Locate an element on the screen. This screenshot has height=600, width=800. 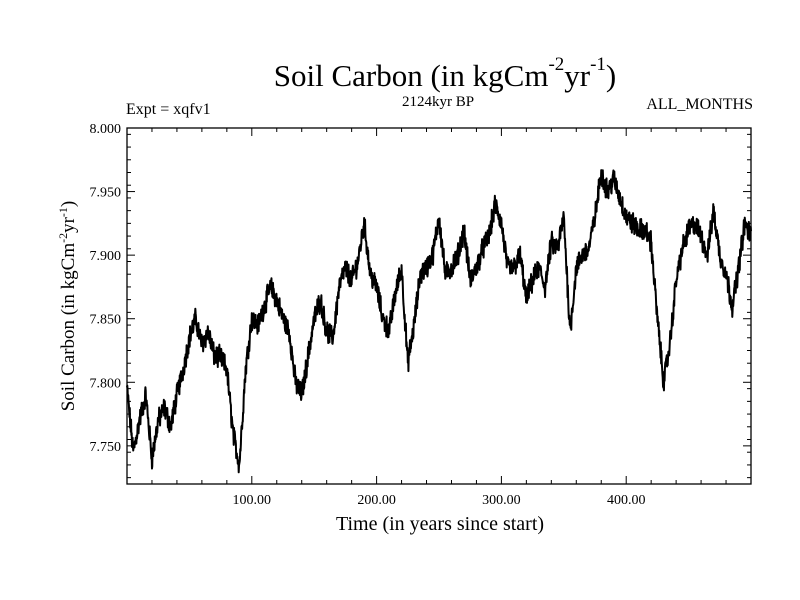
title-close: ) is located at coordinates (611, 75).